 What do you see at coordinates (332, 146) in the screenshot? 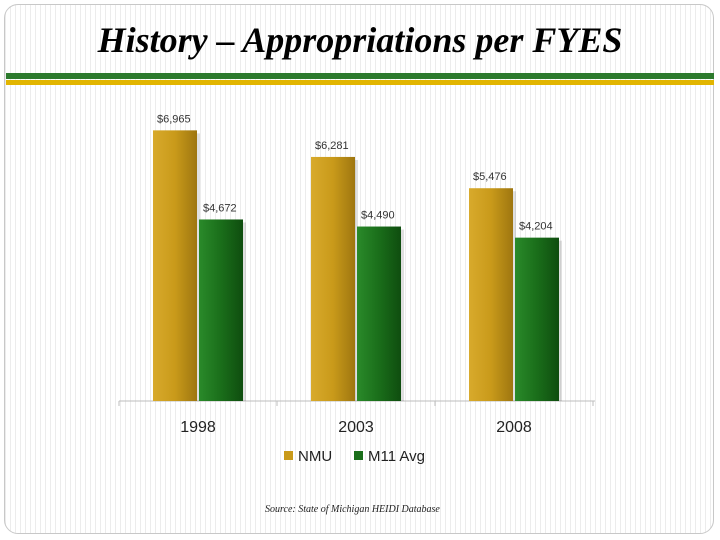
I see `data-label-nmu-2003: $6,281` at bounding box center [332, 146].